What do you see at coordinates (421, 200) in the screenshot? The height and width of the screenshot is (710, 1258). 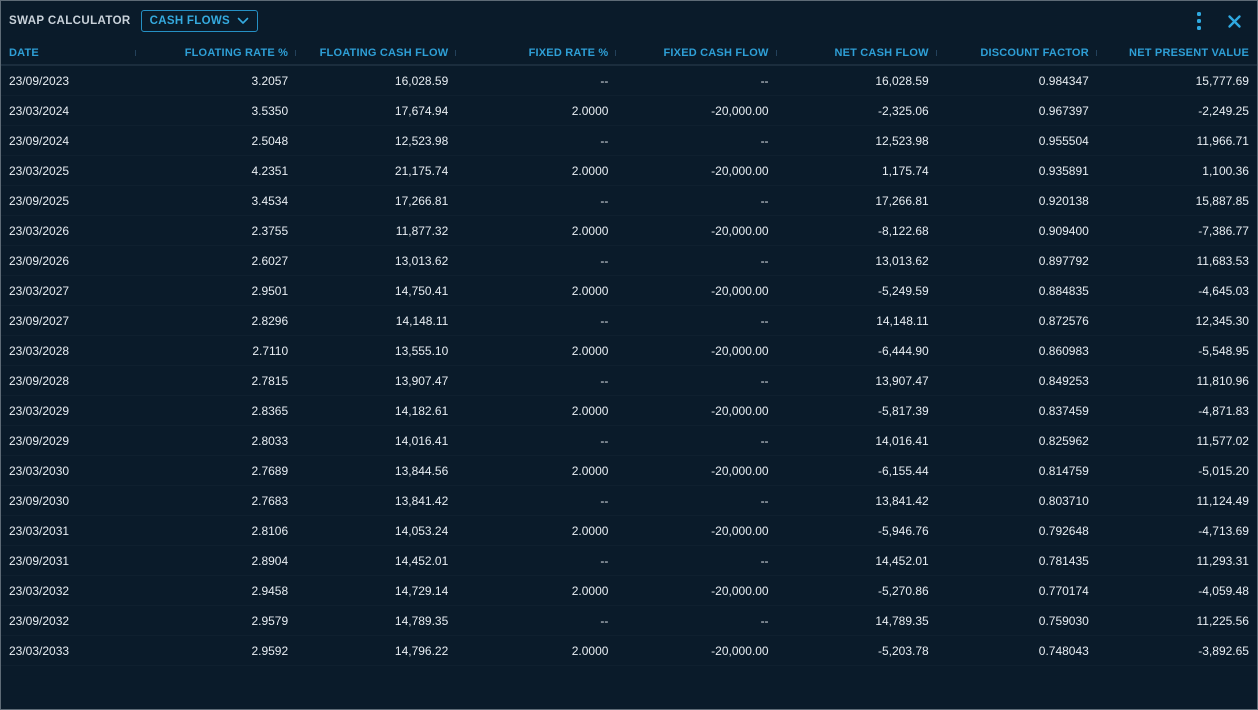 I see `floating-cash-flow-cell: 17,266.81` at bounding box center [421, 200].